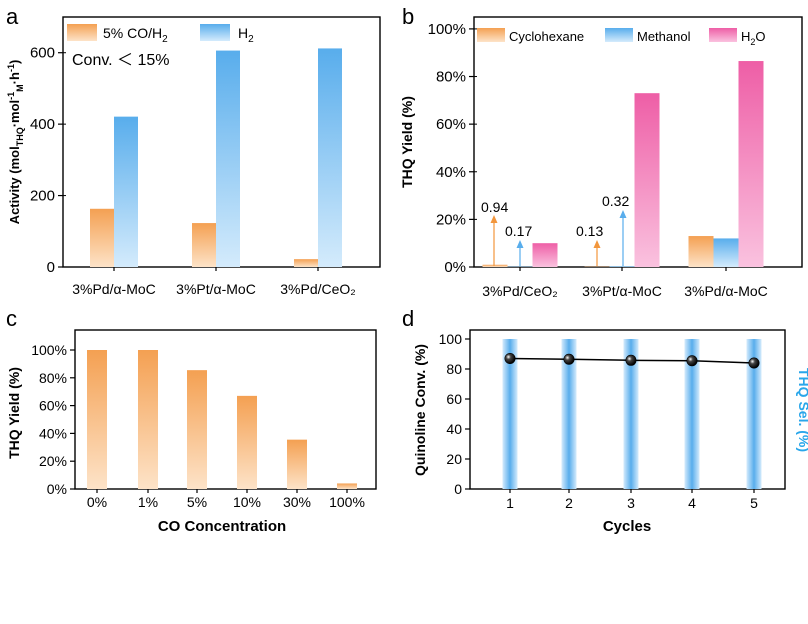 This screenshot has height=624, width=808. I want to click on legend-label-cyclohexane: Cyclohexane, so click(546, 36).